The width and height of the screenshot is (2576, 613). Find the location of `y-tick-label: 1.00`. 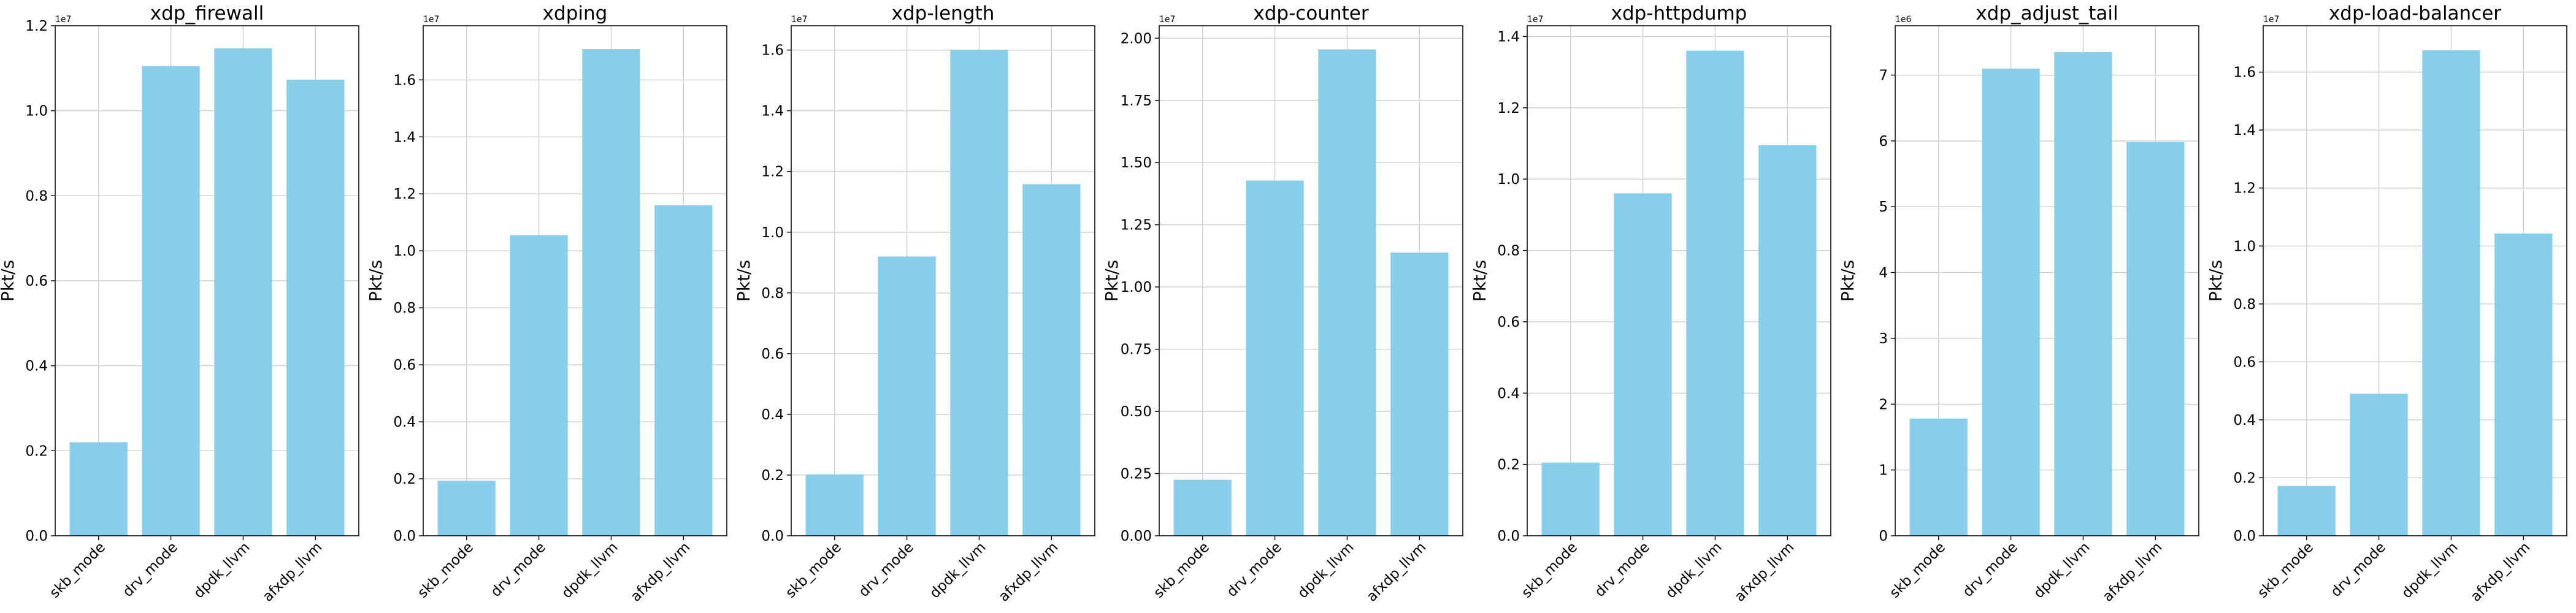

y-tick-label: 1.00 is located at coordinates (1136, 287).